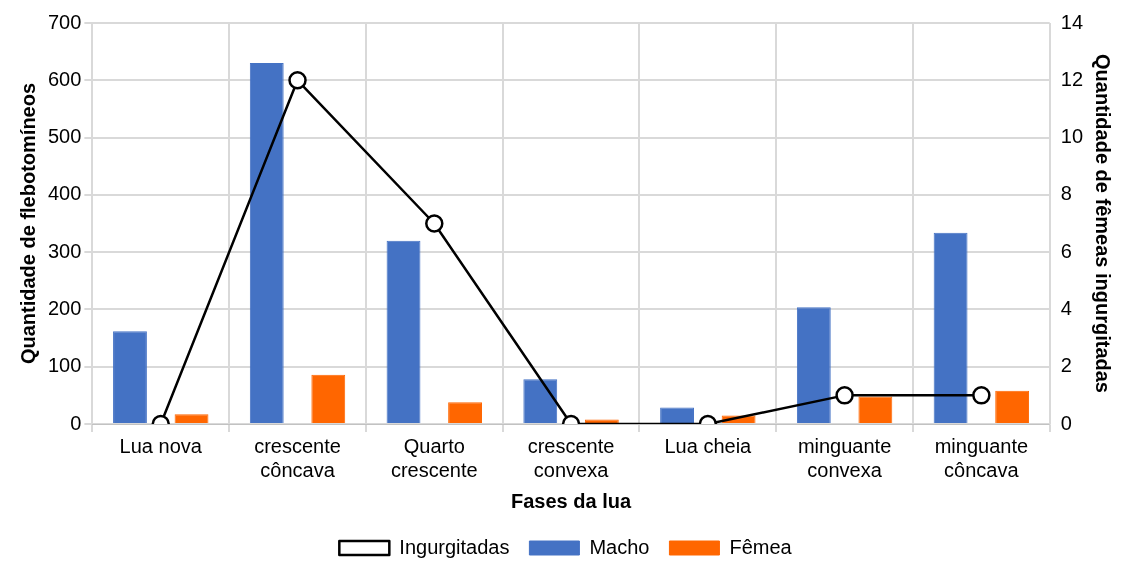 The height and width of the screenshot is (581, 1131). What do you see at coordinates (64, 193) in the screenshot?
I see `y-tick-label: 400` at bounding box center [64, 193].